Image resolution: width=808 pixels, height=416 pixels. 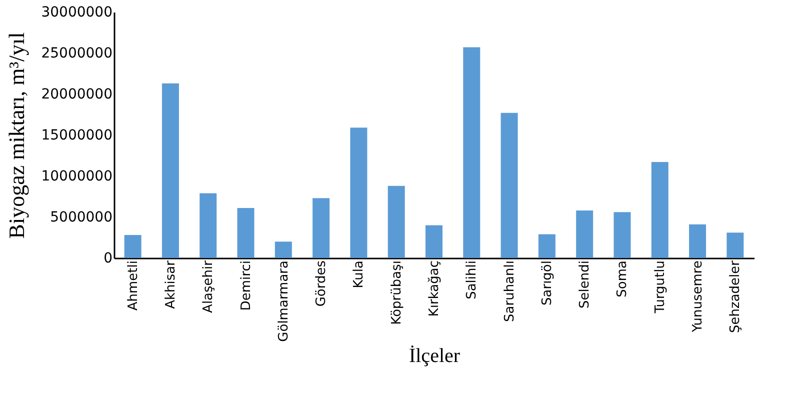 I want to click on x-tick-label: Kula, so click(x=359, y=274).